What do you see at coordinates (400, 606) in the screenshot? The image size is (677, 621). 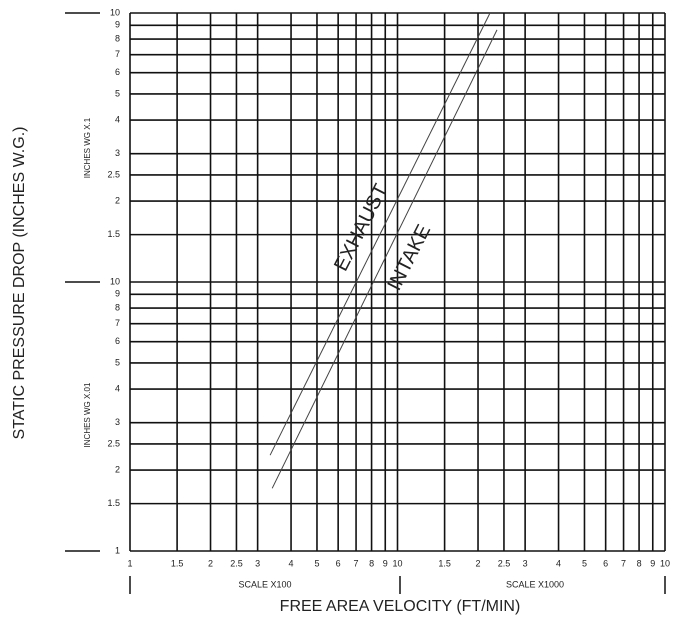 I see `x-axis-label: FREE AREA VELOCITY (FT/MIN)` at bounding box center [400, 606].